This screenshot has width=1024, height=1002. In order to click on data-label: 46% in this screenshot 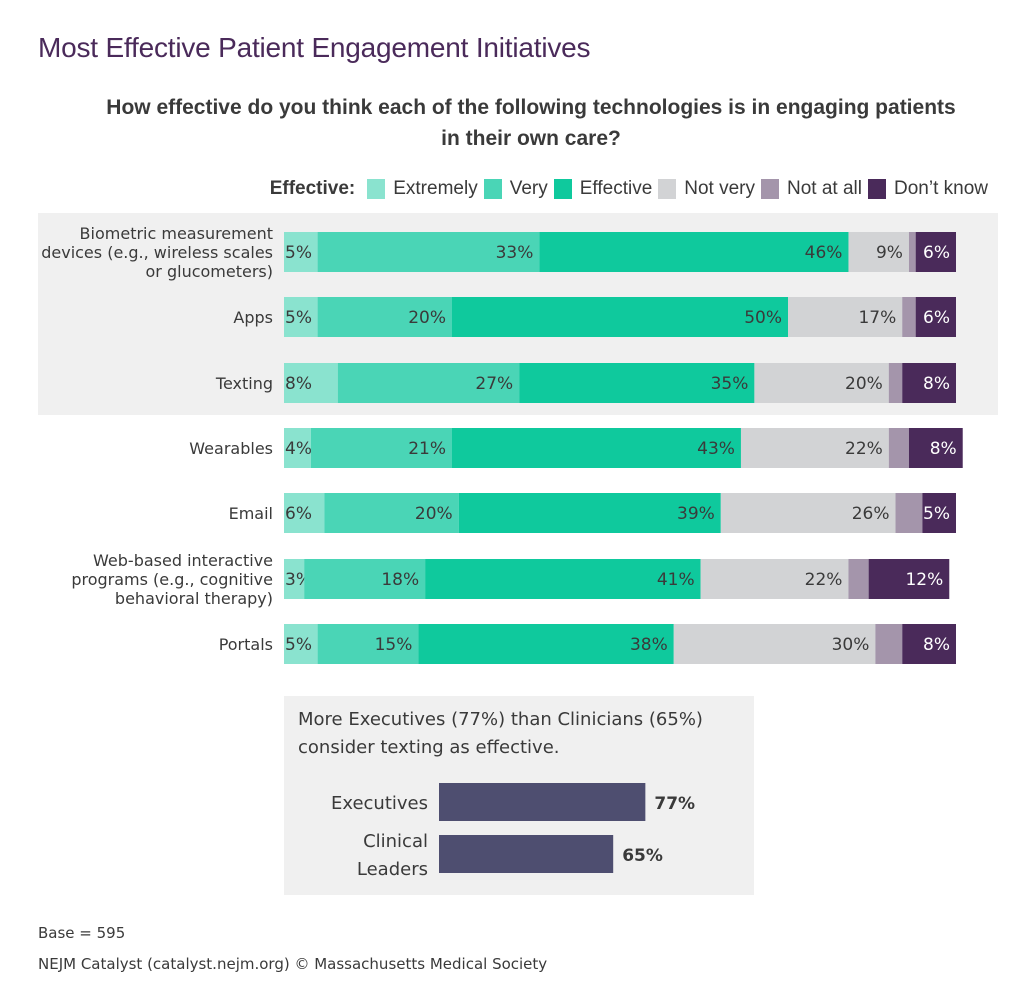, I will do `click(824, 253)`.